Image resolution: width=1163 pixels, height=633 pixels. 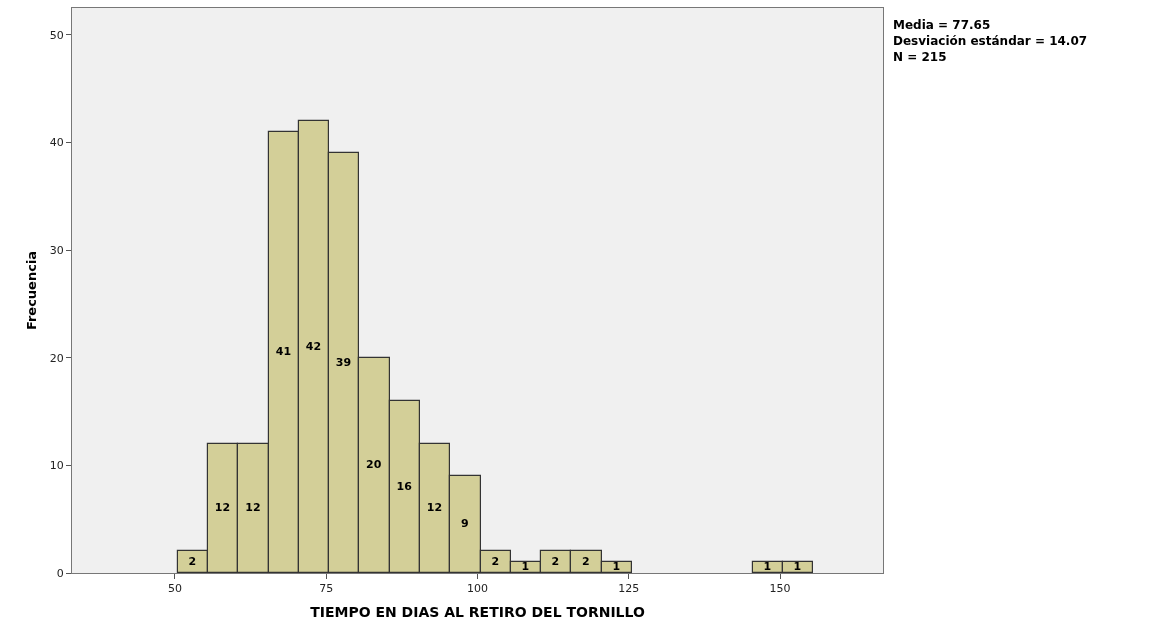 I want to click on y-tick-label: 30, so click(x=56, y=250).